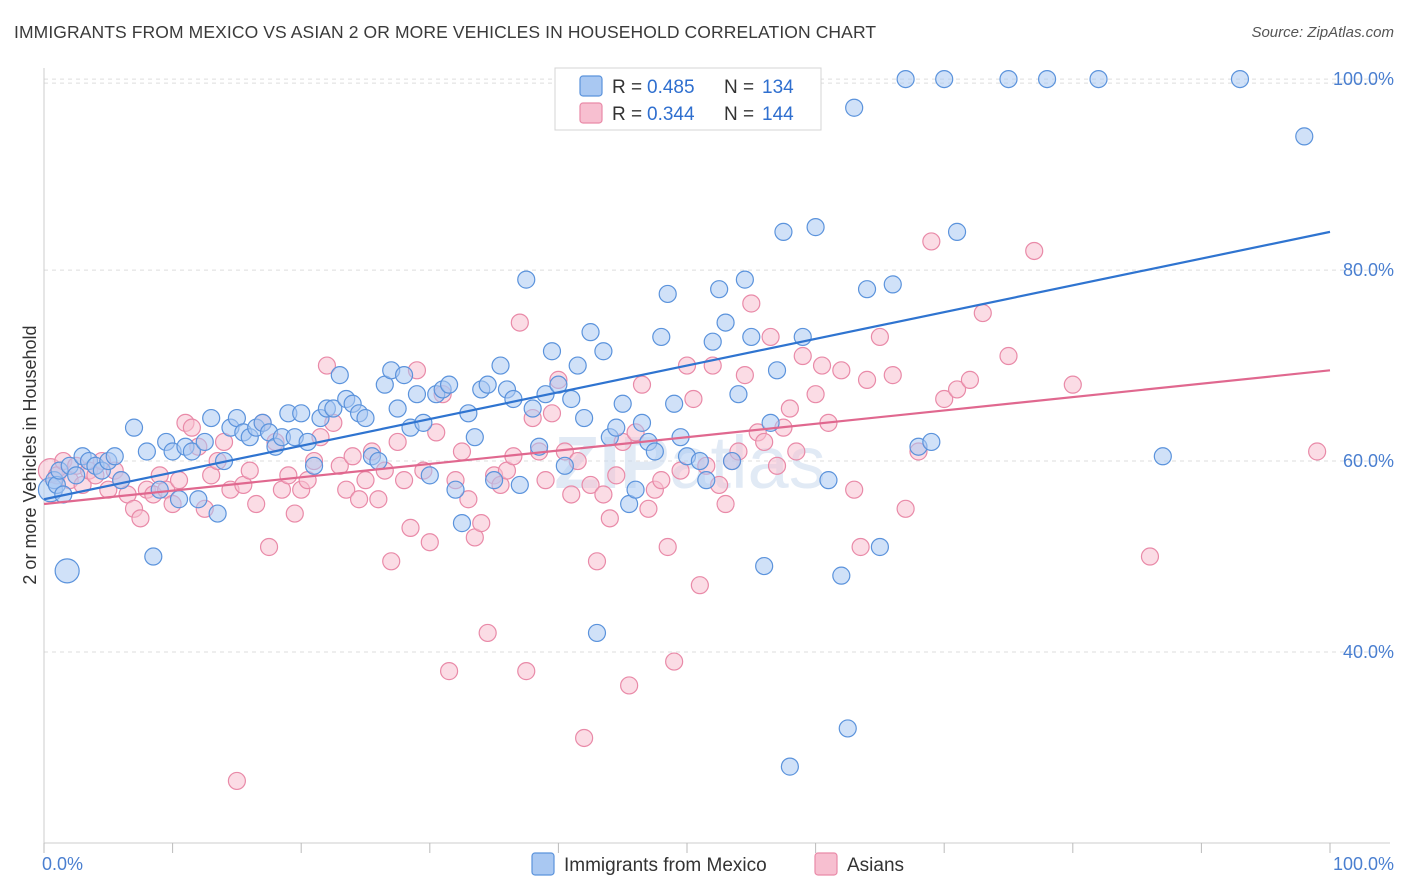 The image size is (1406, 892). What do you see at coordinates (875, 865) in the screenshot?
I see `bottom-legend-label-asians: Asians` at bounding box center [875, 865].